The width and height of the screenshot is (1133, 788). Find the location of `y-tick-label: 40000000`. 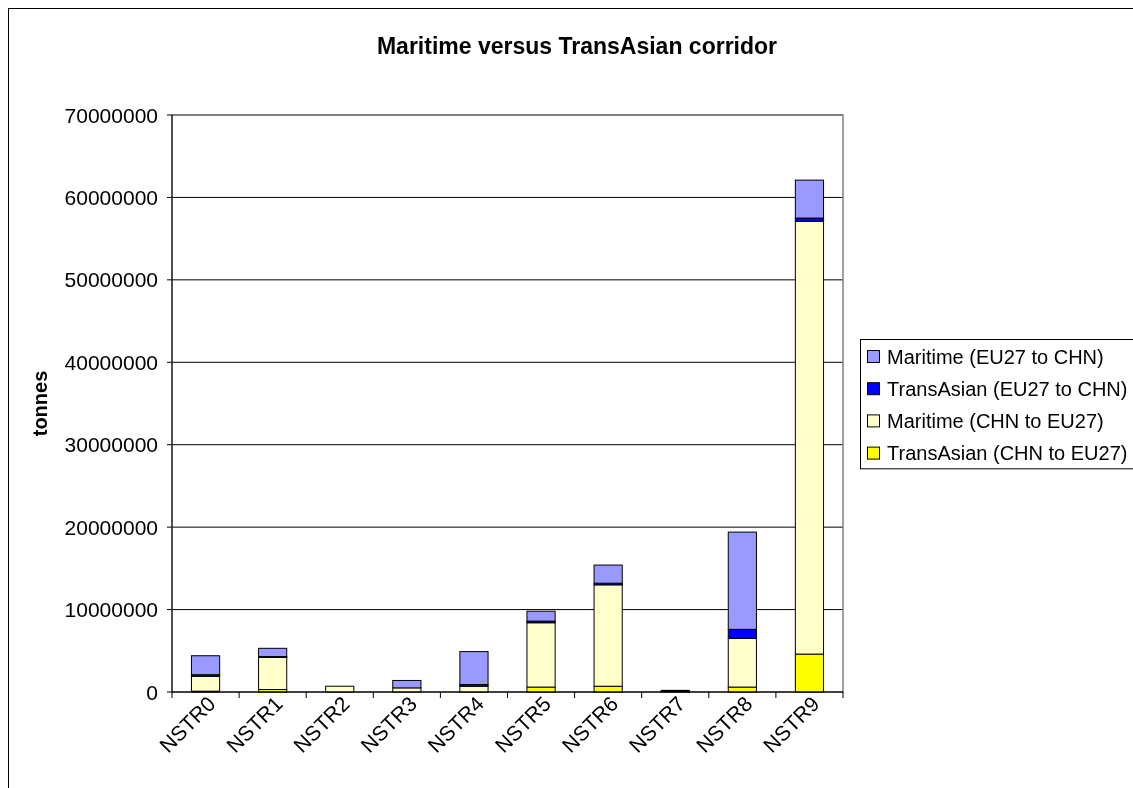

y-tick-label: 40000000 is located at coordinates (111, 362).